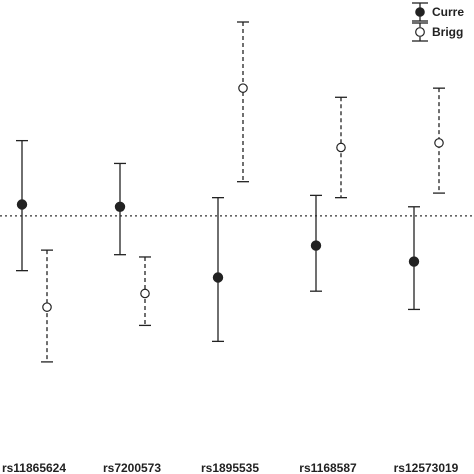  I want to click on legend-item-1: Brigg, so click(437, 32).